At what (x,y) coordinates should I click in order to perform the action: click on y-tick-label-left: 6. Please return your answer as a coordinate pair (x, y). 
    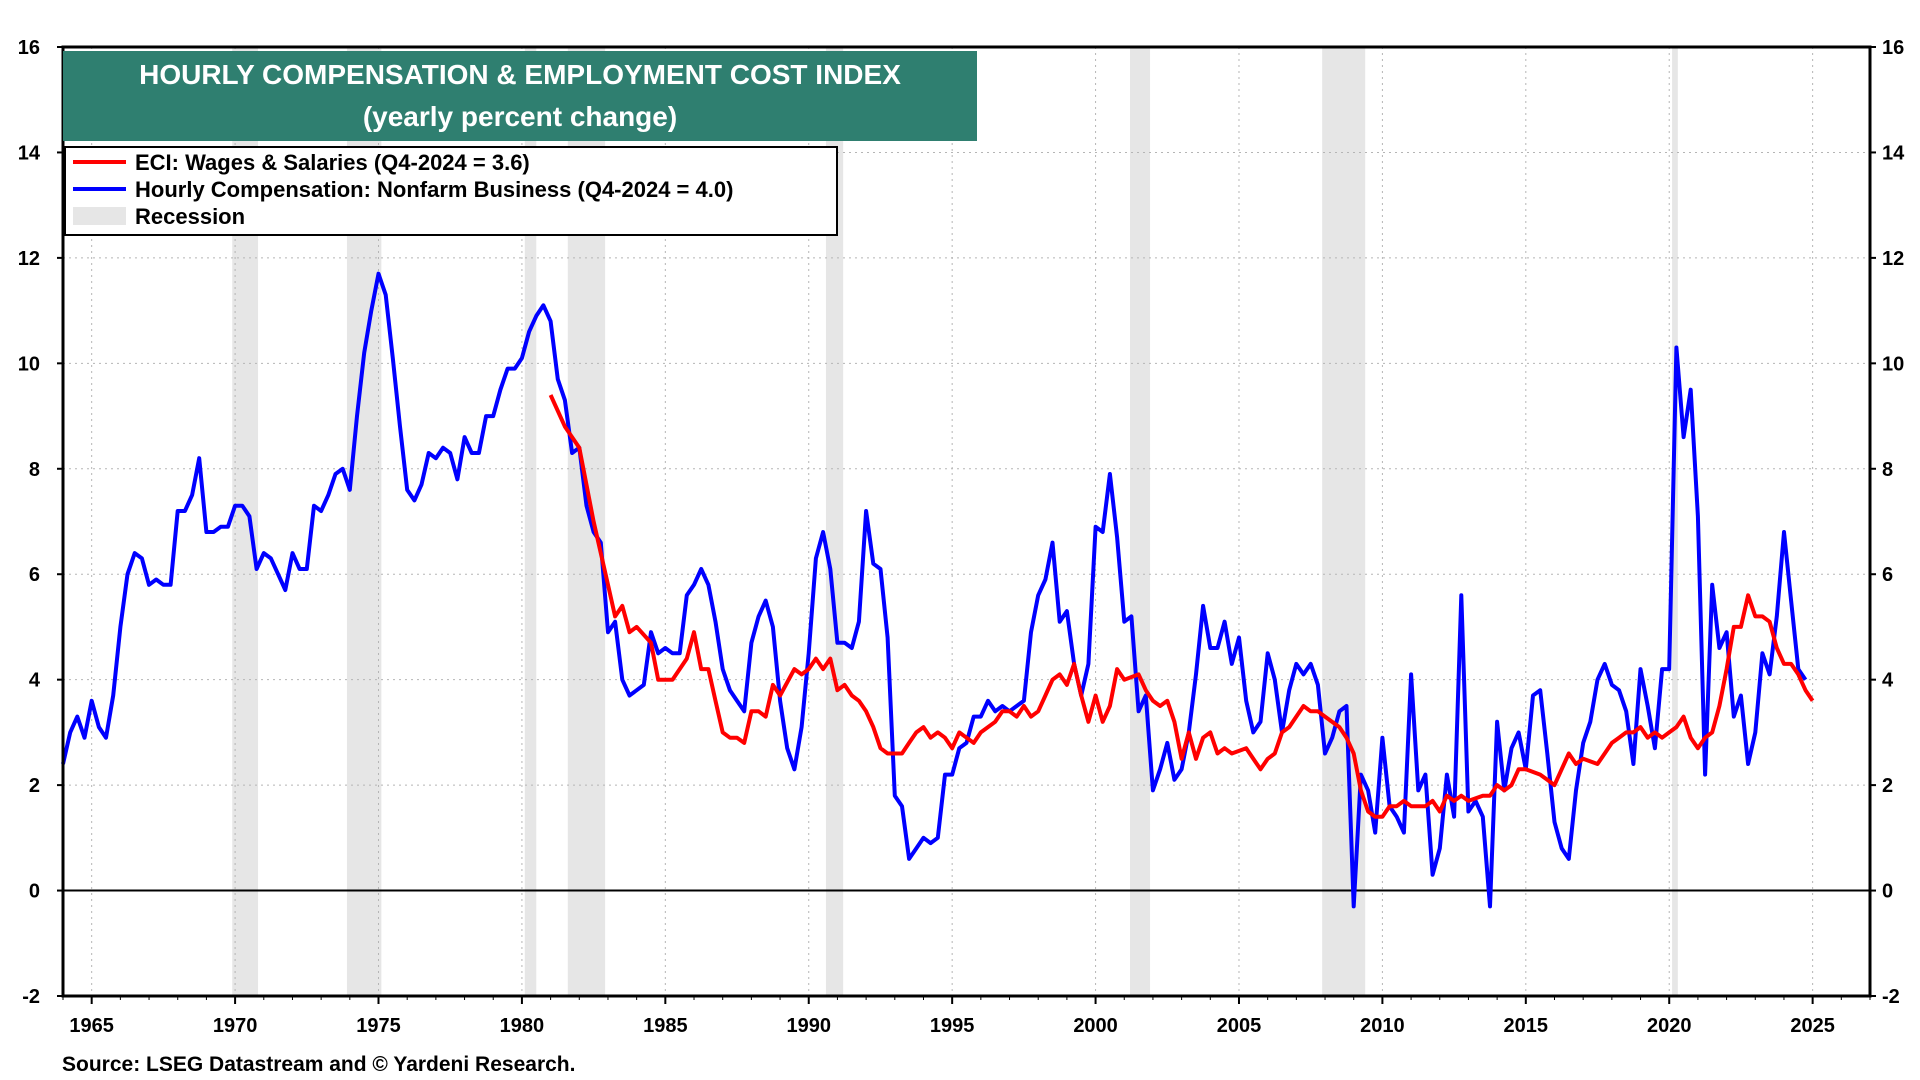
    Looking at the image, I should click on (34, 575).